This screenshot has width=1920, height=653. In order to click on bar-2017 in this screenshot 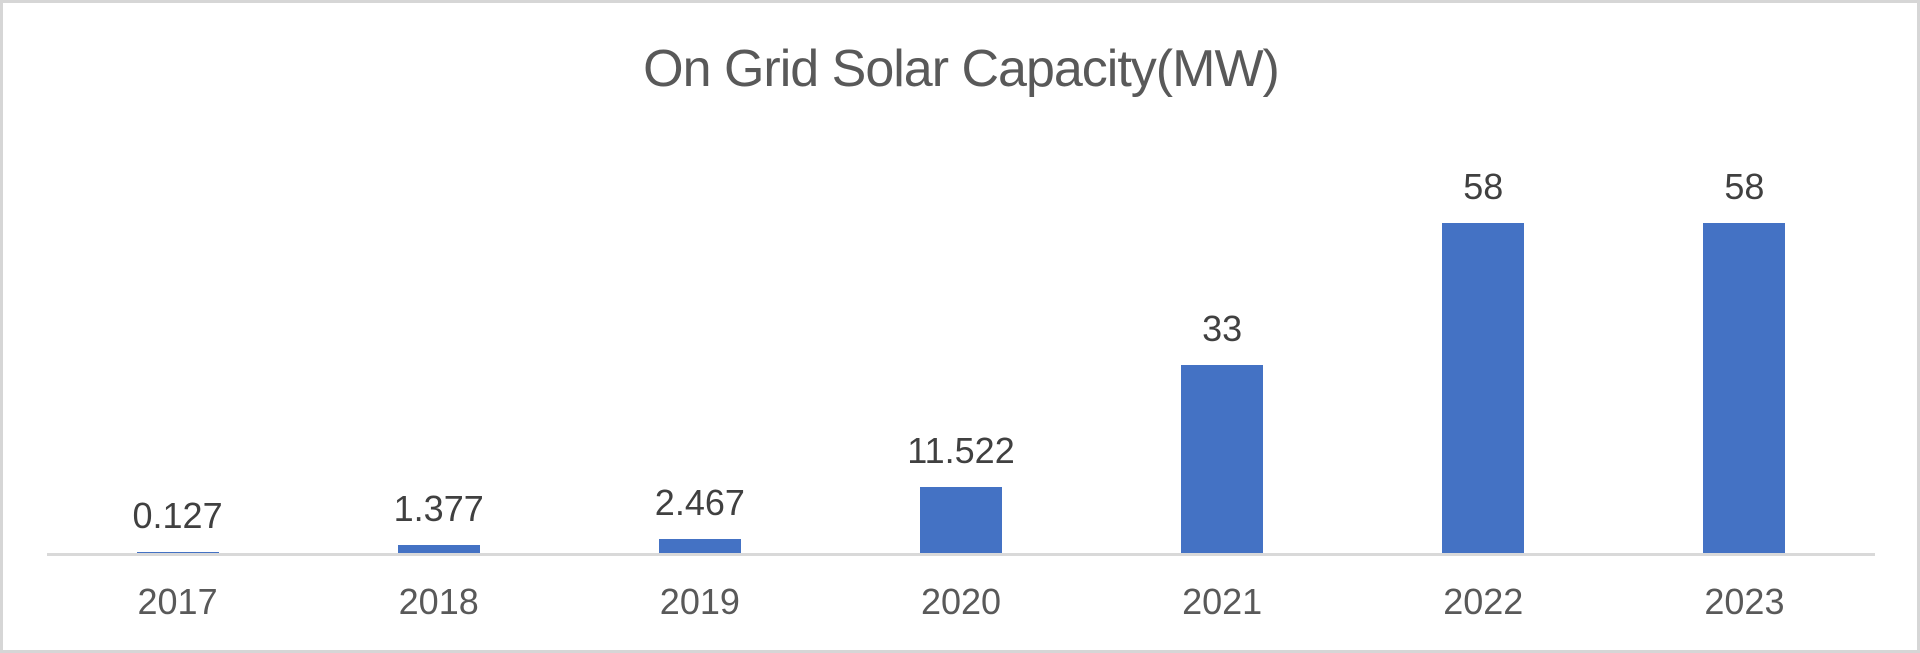, I will do `click(177, 552)`.